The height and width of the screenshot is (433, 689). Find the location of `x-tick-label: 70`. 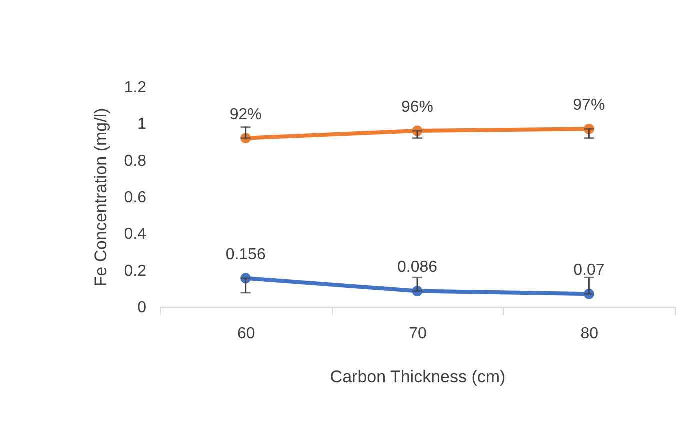

x-tick-label: 70 is located at coordinates (418, 334).